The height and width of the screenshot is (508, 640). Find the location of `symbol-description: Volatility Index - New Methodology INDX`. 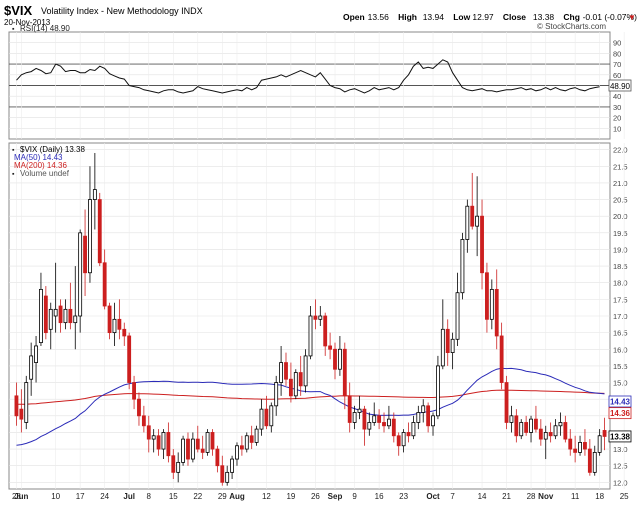

symbol-description: Volatility Index - New Methodology INDX is located at coordinates (122, 11).